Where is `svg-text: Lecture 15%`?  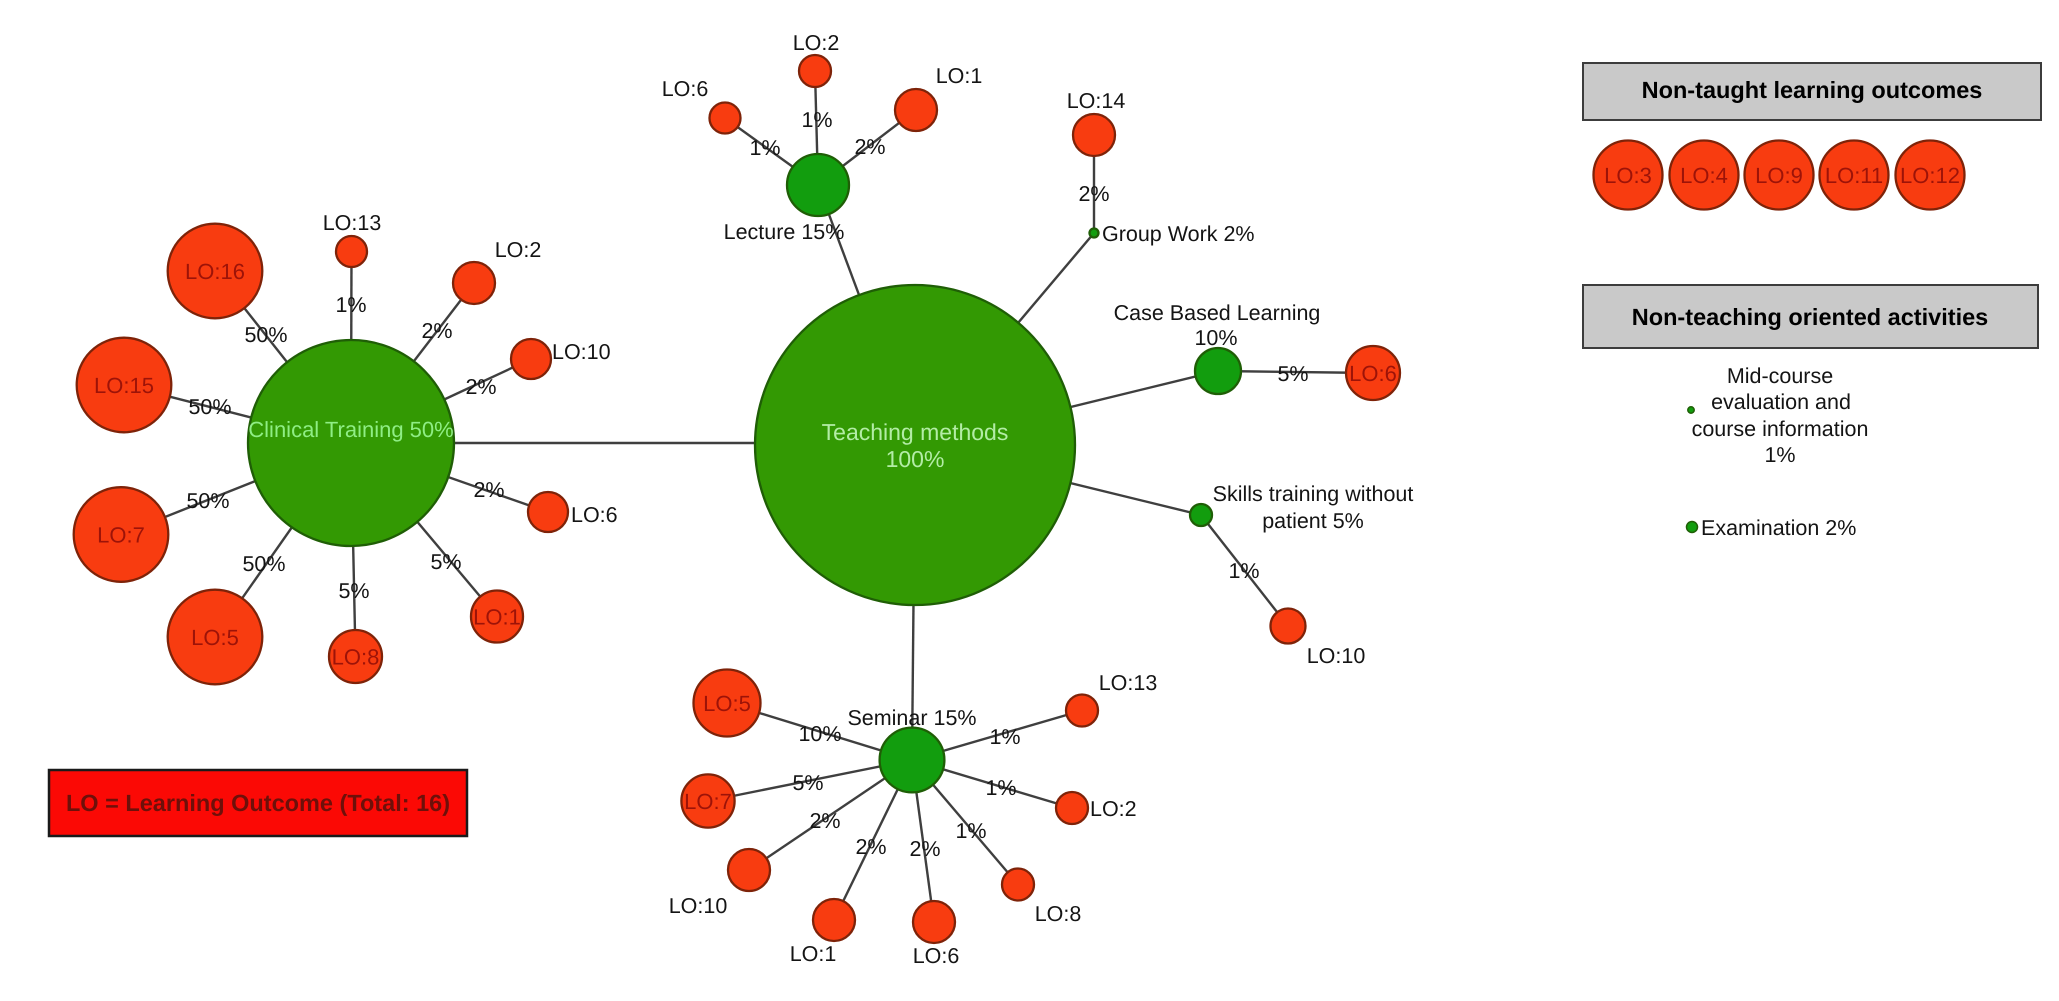
svg-text: Lecture 15% is located at coordinates (784, 232).